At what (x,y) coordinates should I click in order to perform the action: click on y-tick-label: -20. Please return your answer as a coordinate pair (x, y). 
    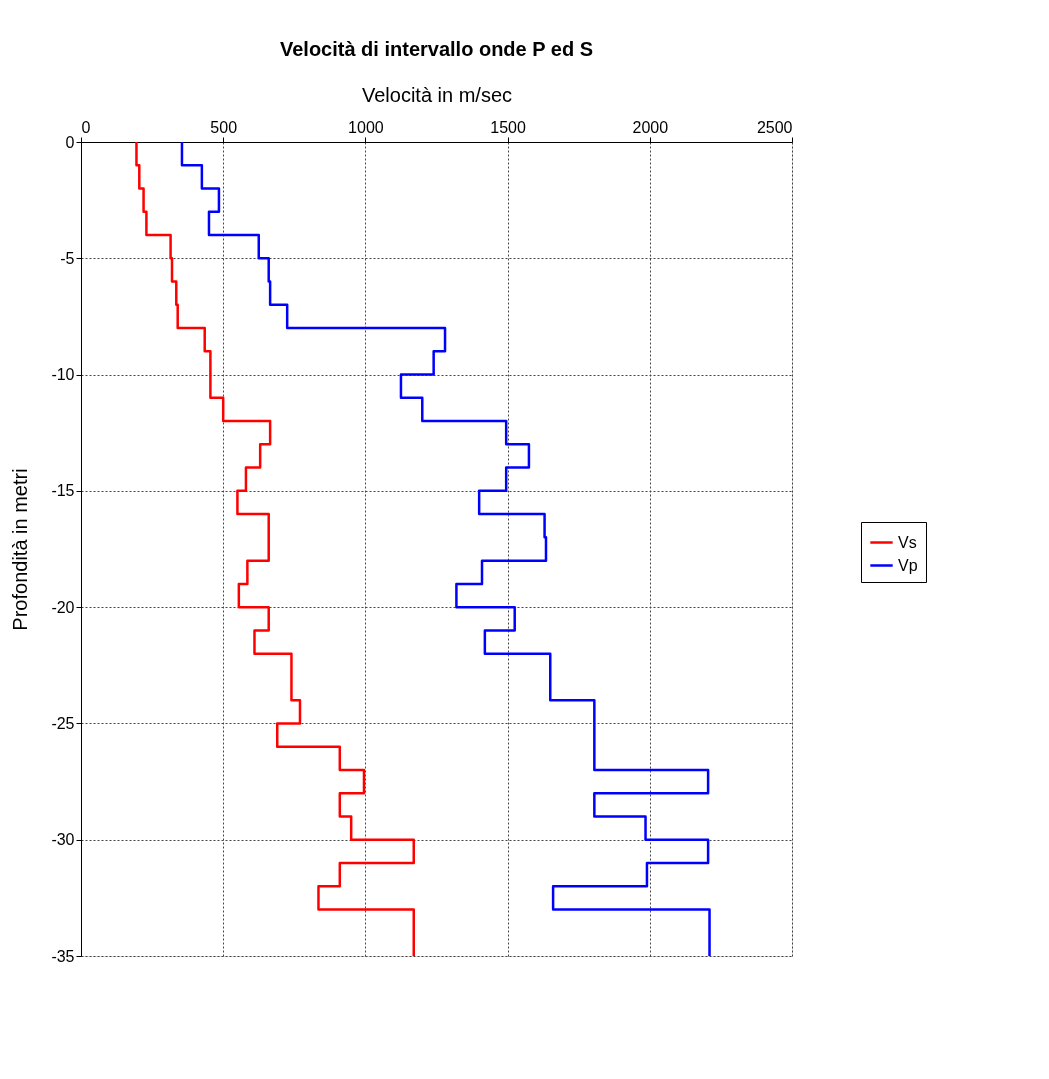
    Looking at the image, I should click on (63, 607).